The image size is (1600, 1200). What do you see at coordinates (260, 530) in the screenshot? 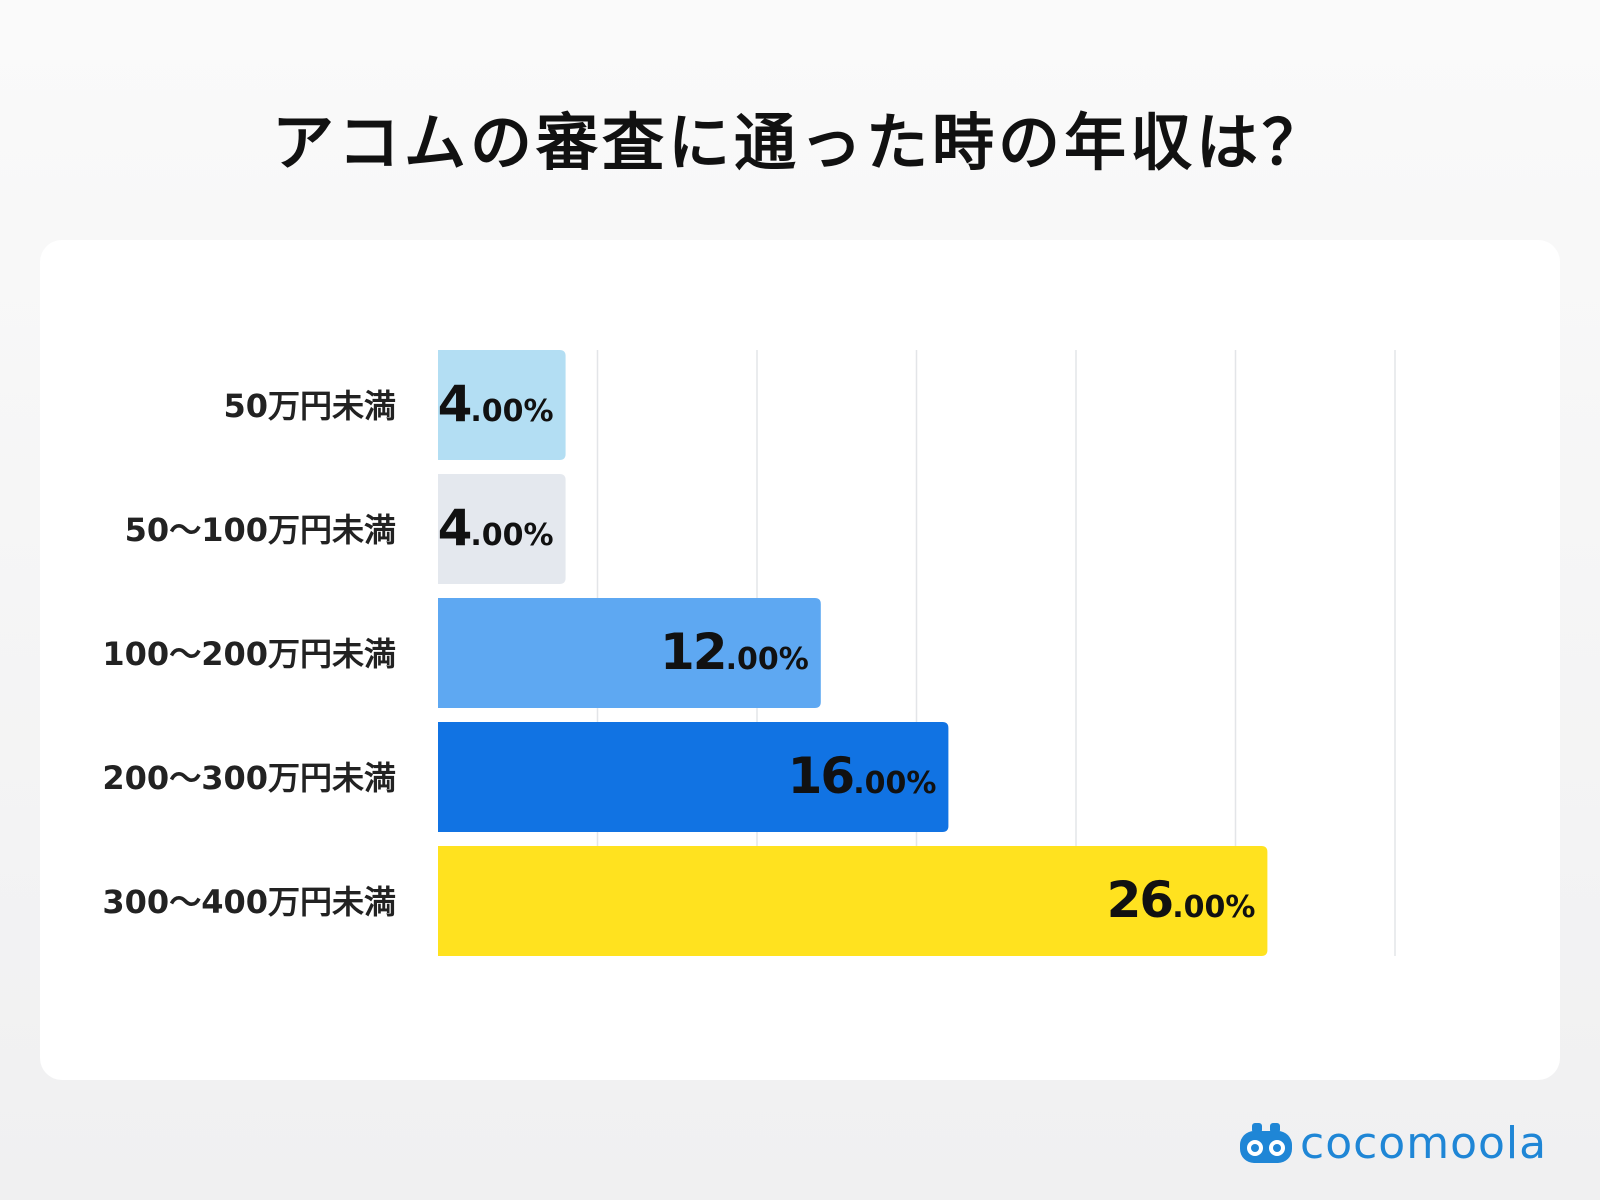
I see `category-label: 50〜100万円未満` at bounding box center [260, 530].